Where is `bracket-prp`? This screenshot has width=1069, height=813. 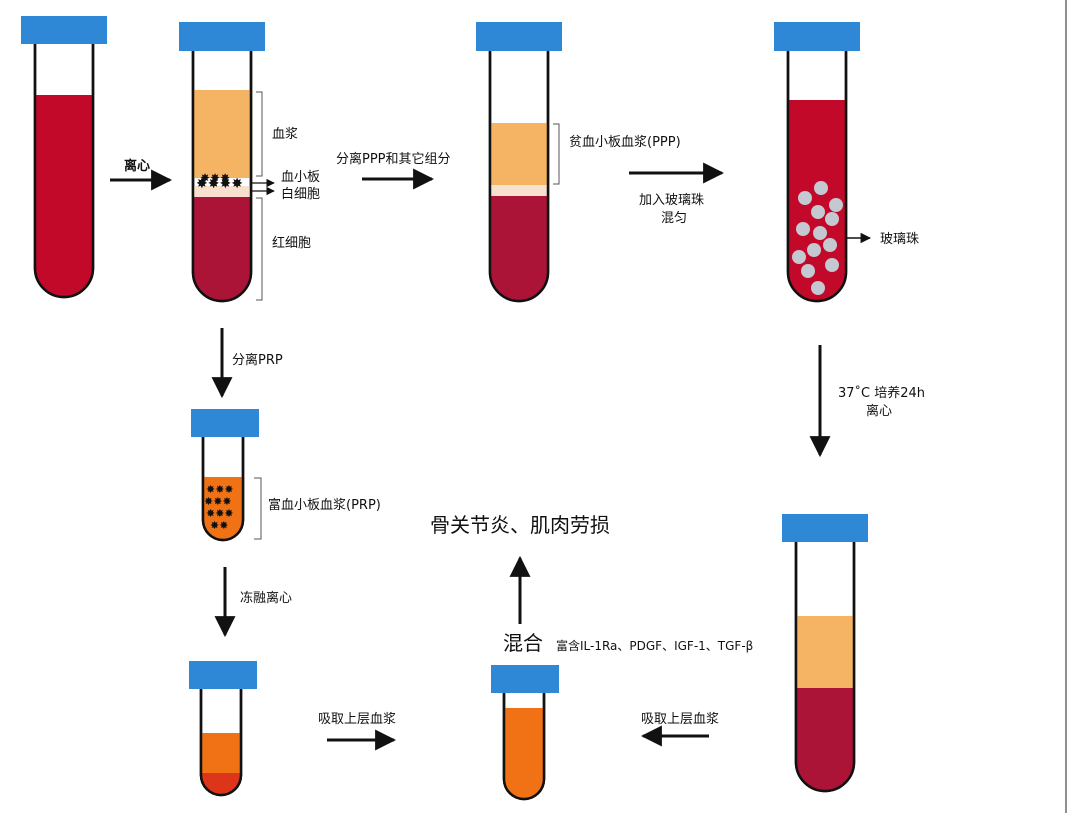
bracket-prp is located at coordinates (258, 508).